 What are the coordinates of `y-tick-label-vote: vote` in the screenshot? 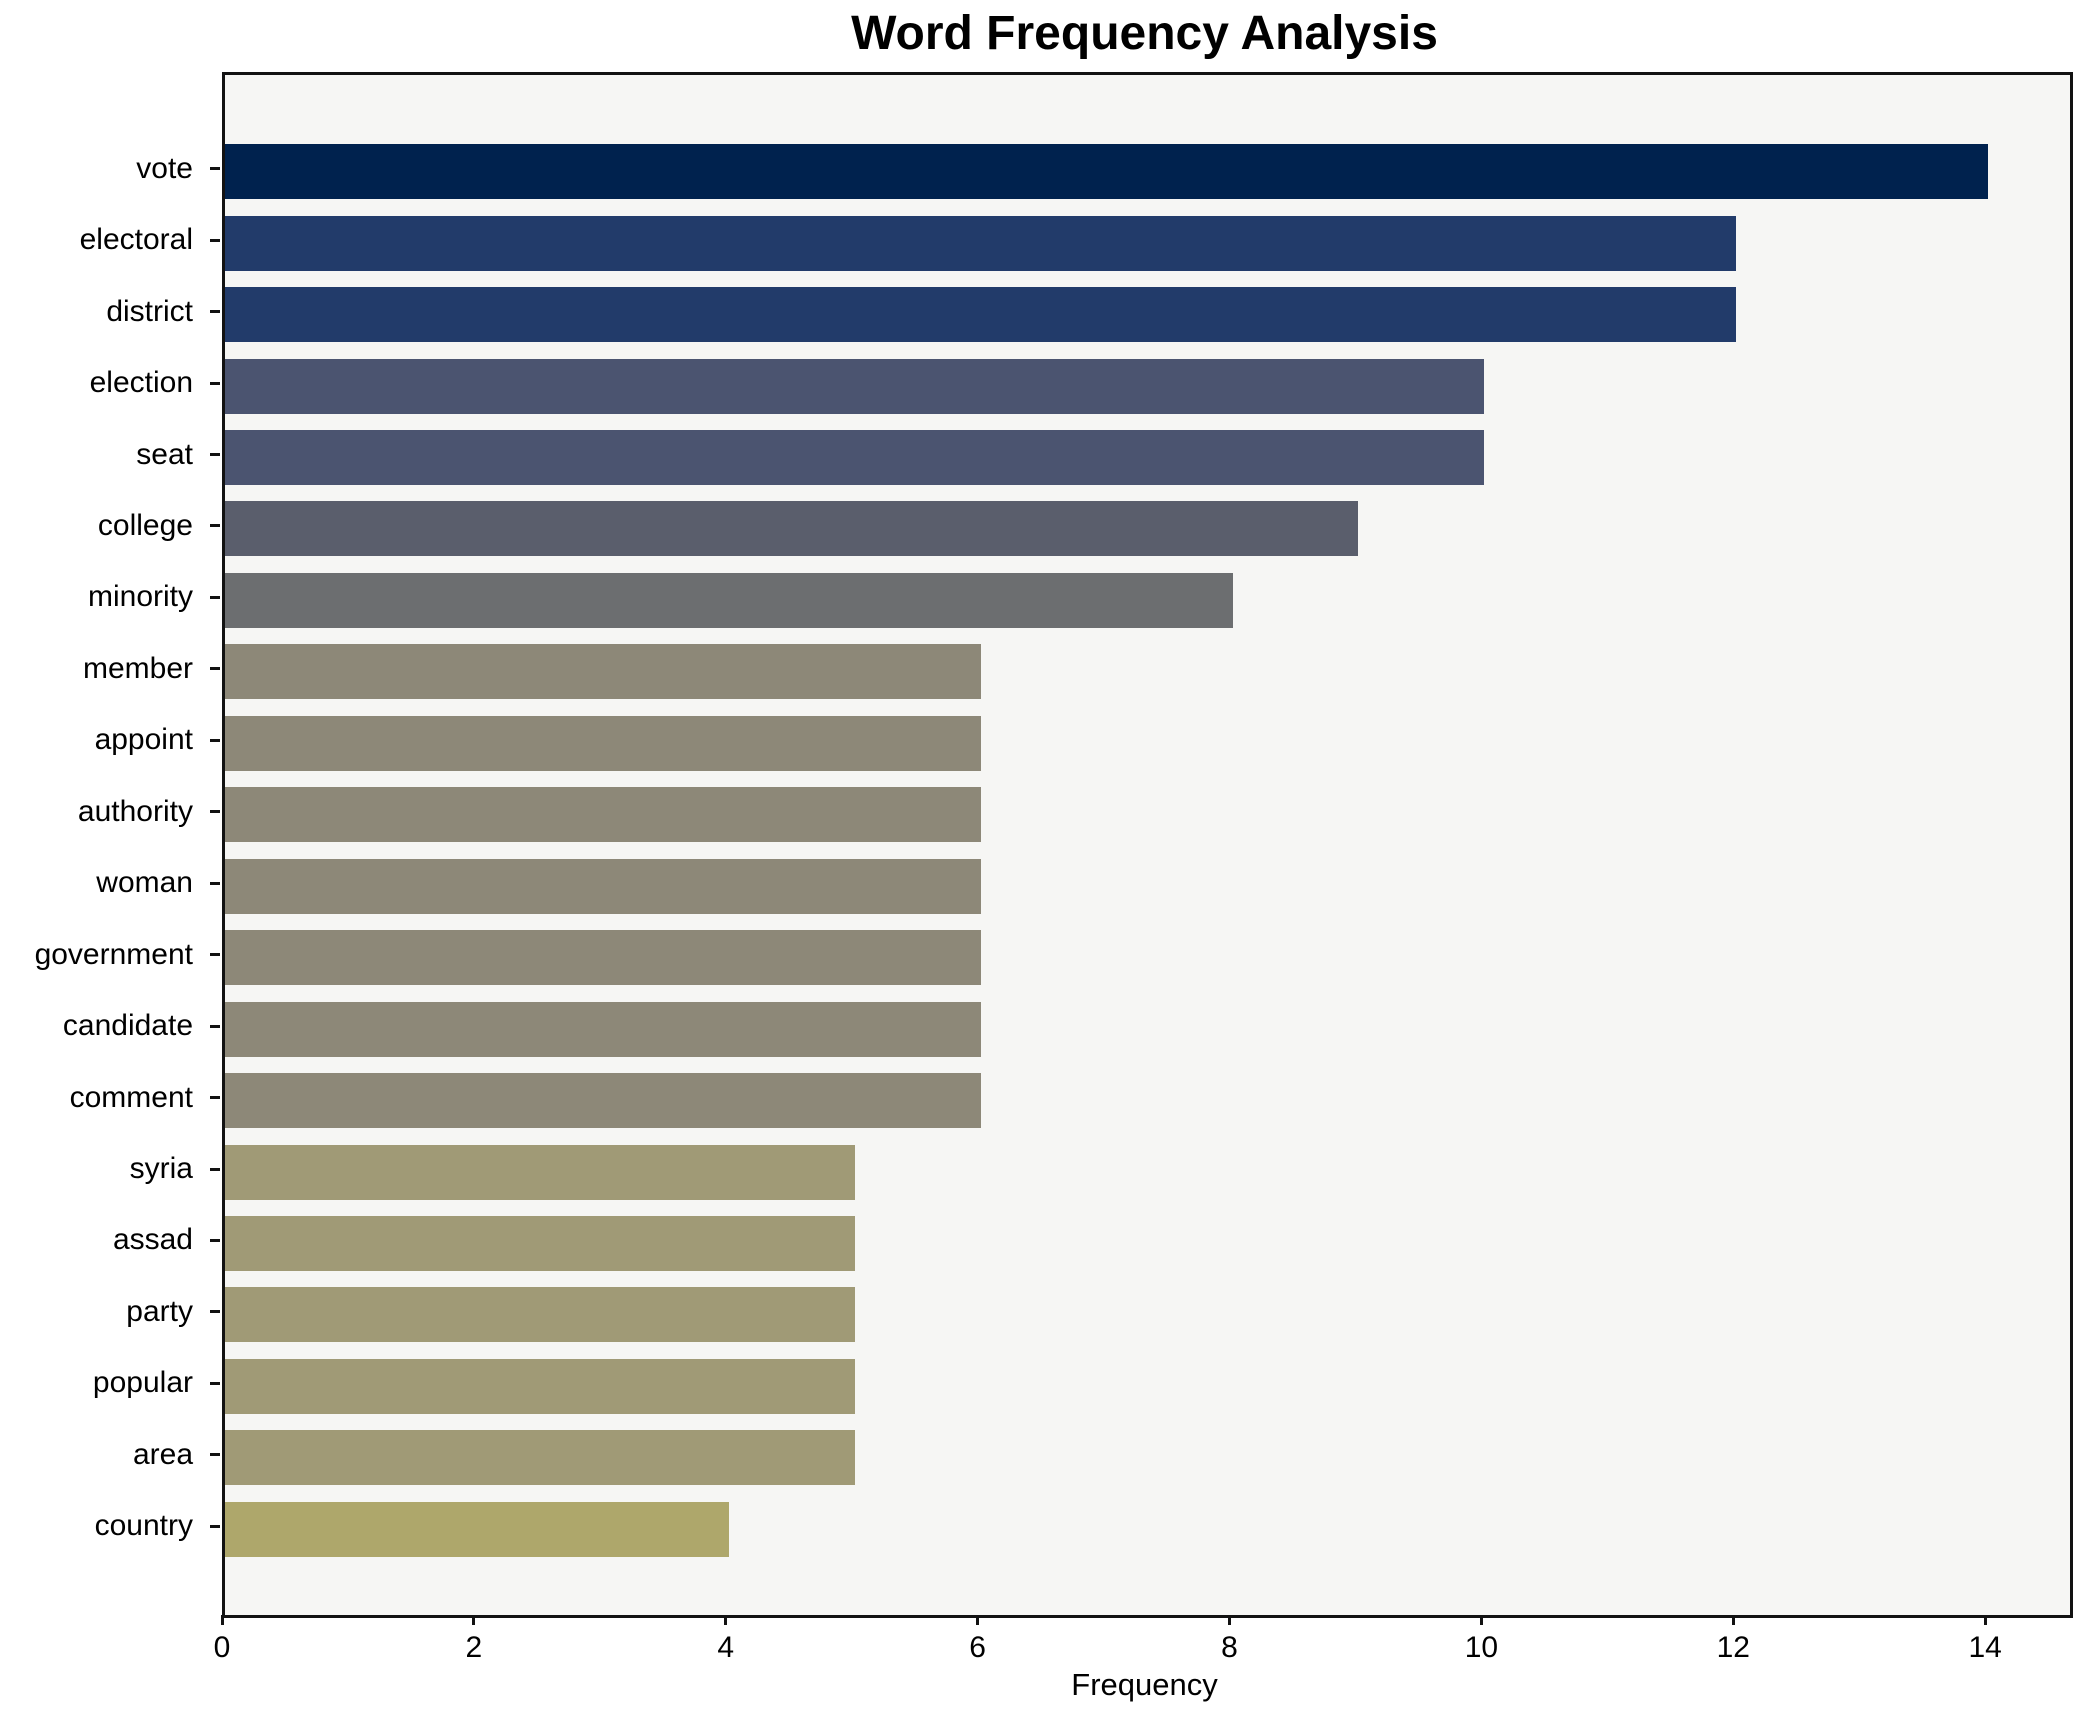 It's located at (164, 168).